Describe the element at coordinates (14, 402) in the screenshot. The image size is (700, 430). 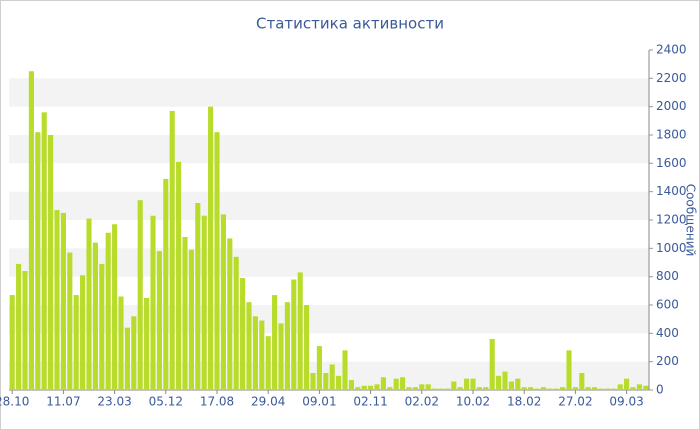
I see `x-tick-label: 28.10` at that location.